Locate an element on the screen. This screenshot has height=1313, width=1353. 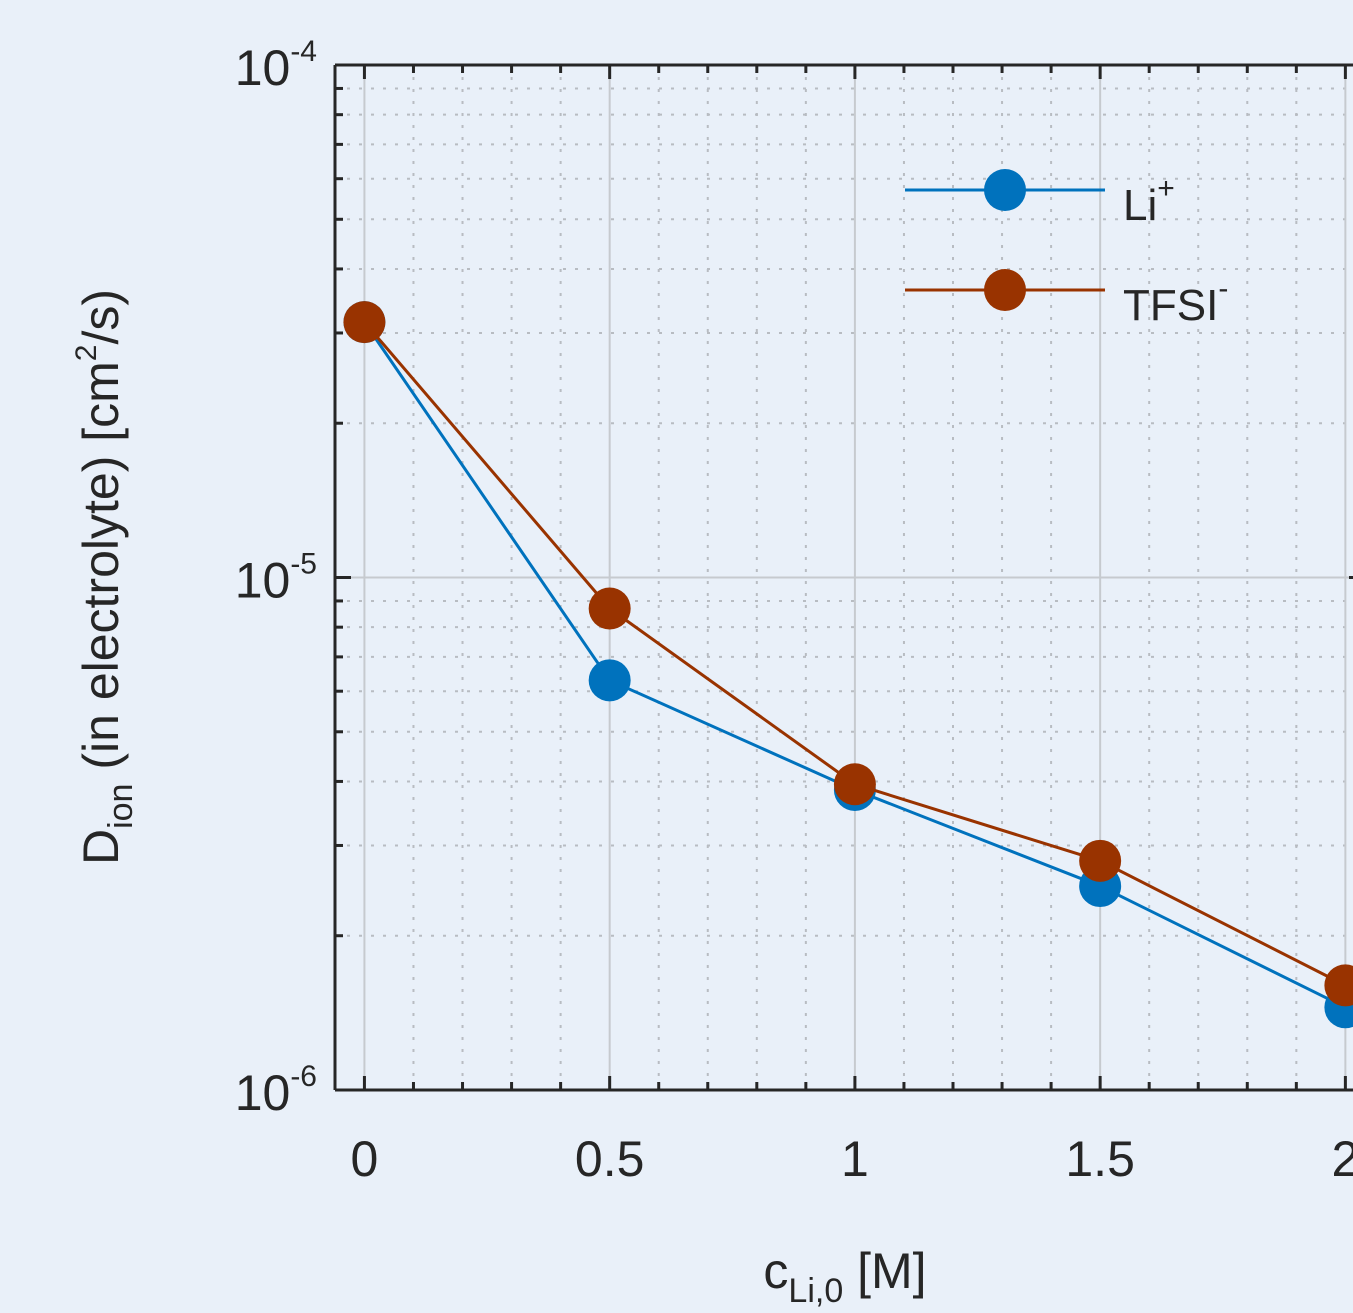
legend-label-li: Li+ is located at coordinates (1149, 201).